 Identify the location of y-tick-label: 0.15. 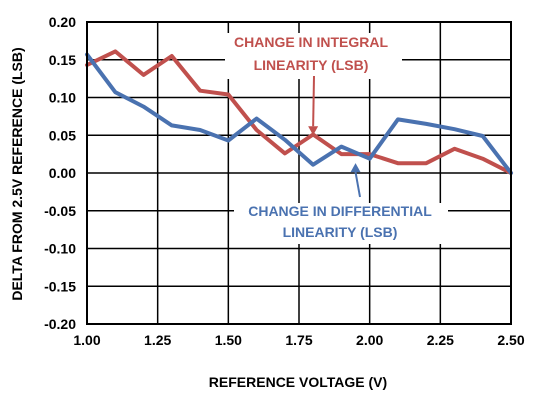
(62, 60).